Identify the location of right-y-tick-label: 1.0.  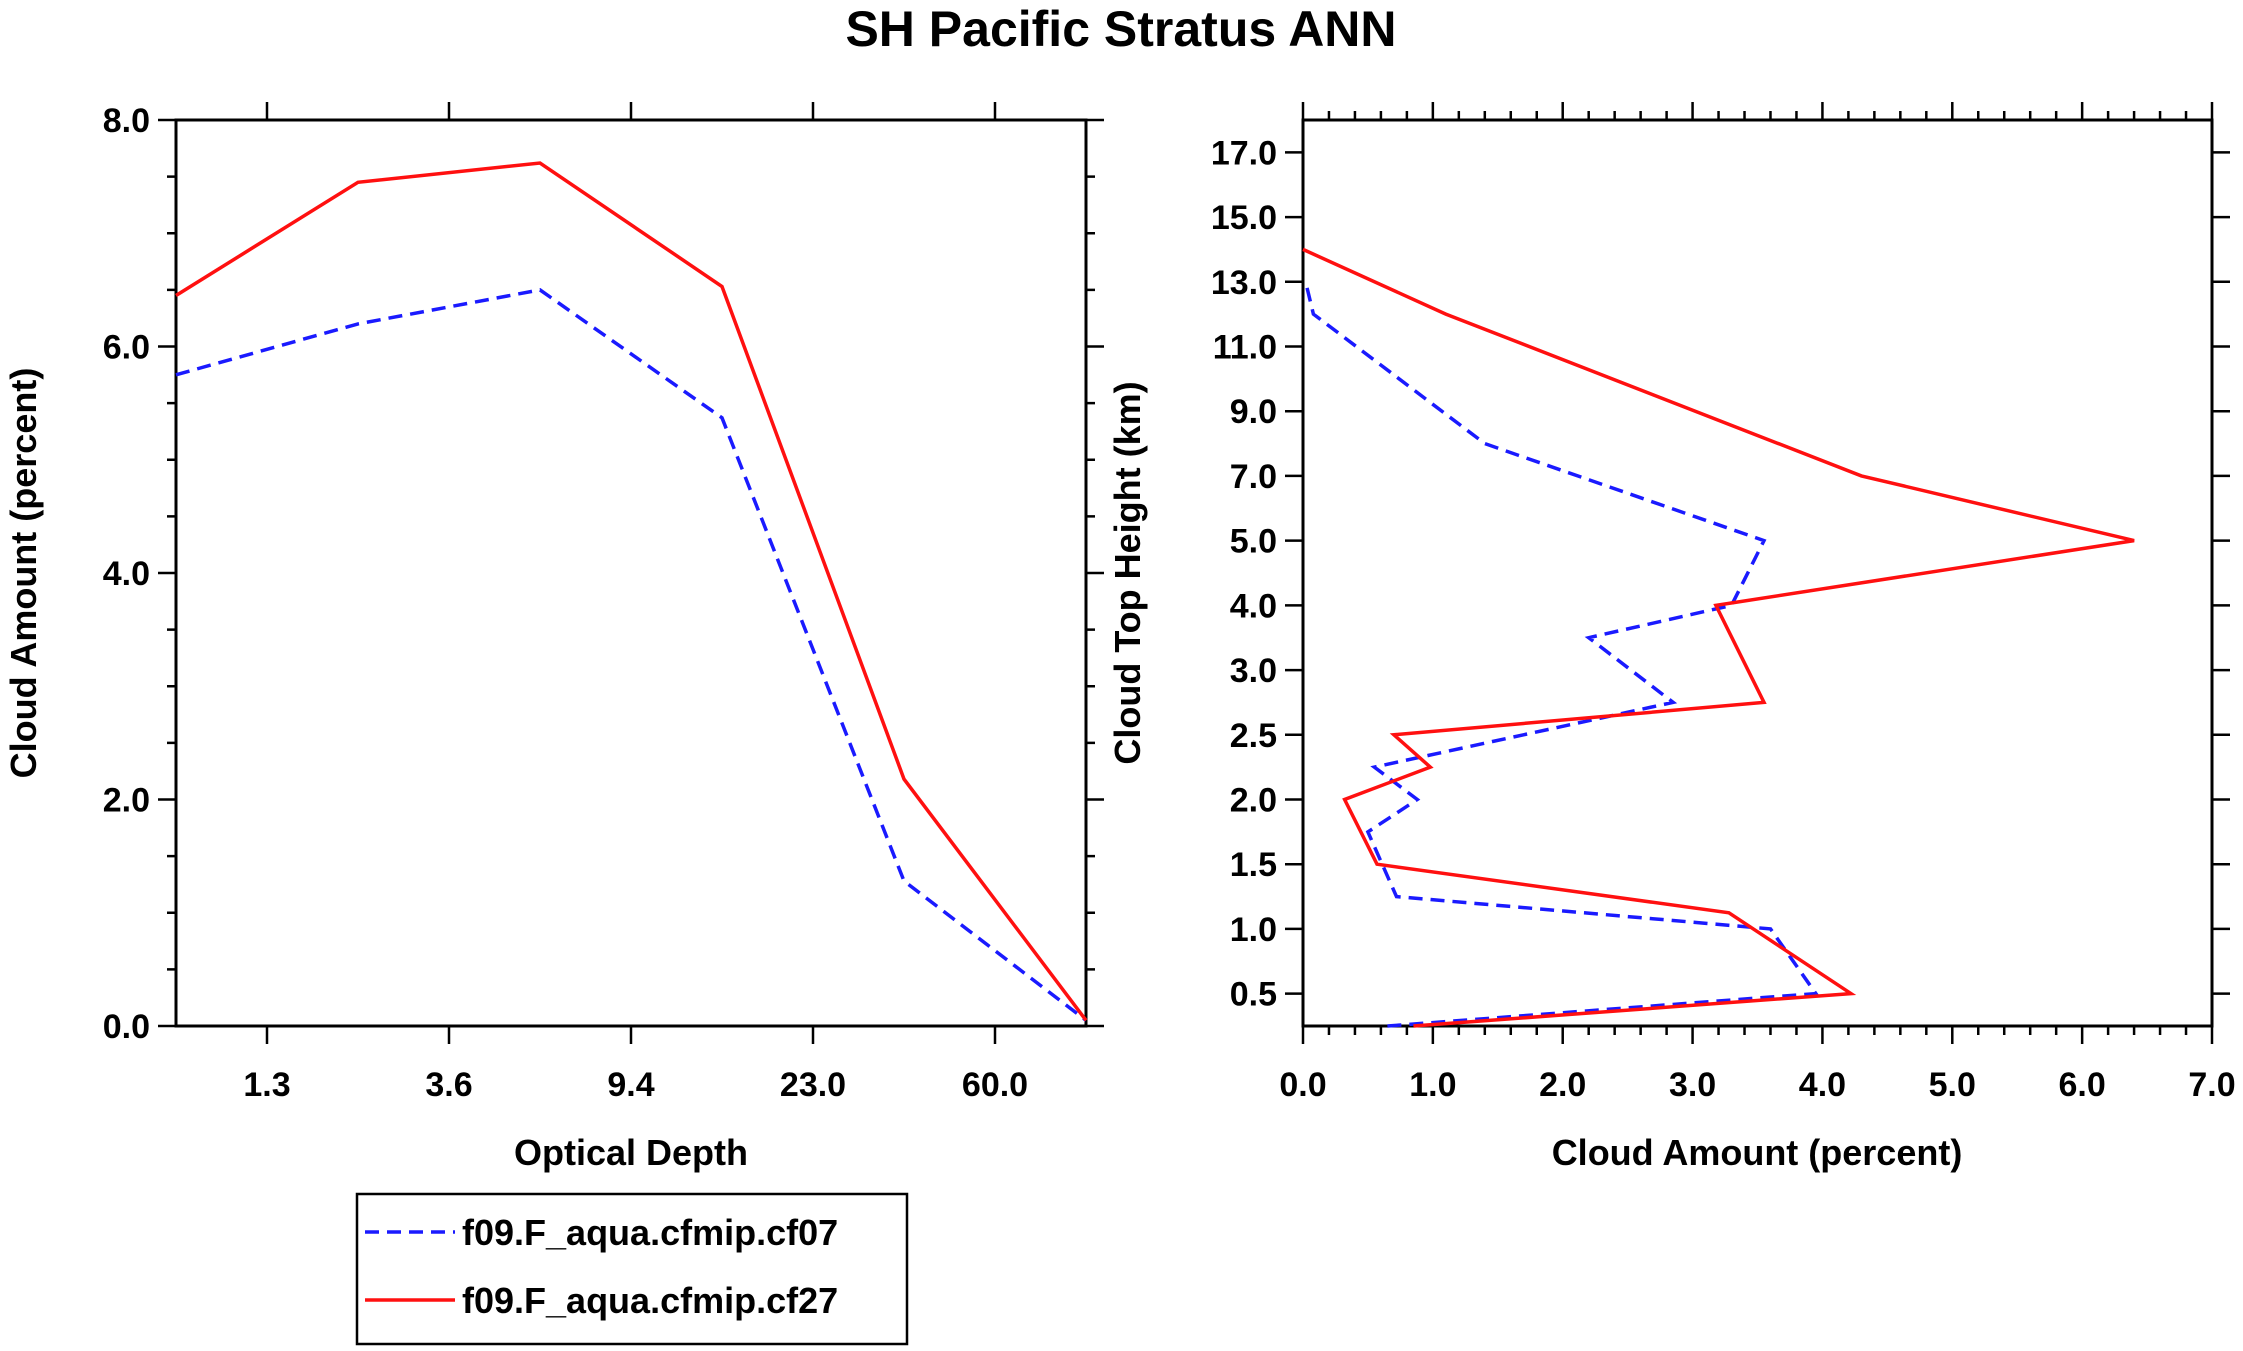
(1253, 930).